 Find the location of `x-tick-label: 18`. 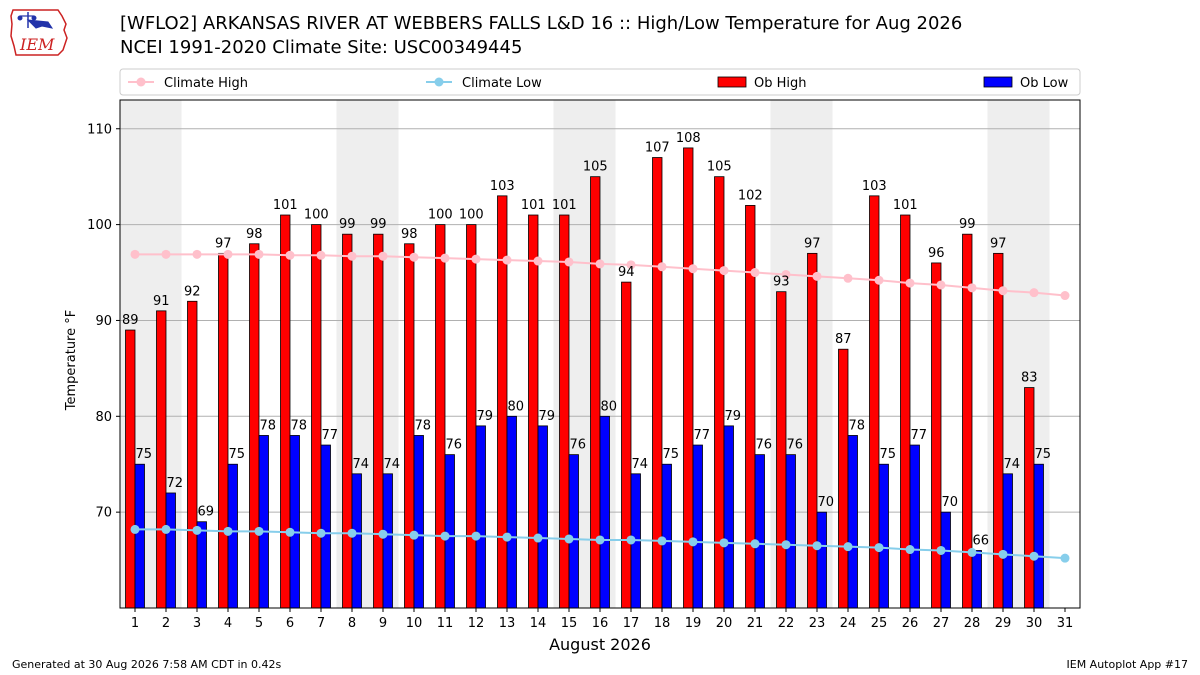

x-tick-label: 18 is located at coordinates (662, 623).